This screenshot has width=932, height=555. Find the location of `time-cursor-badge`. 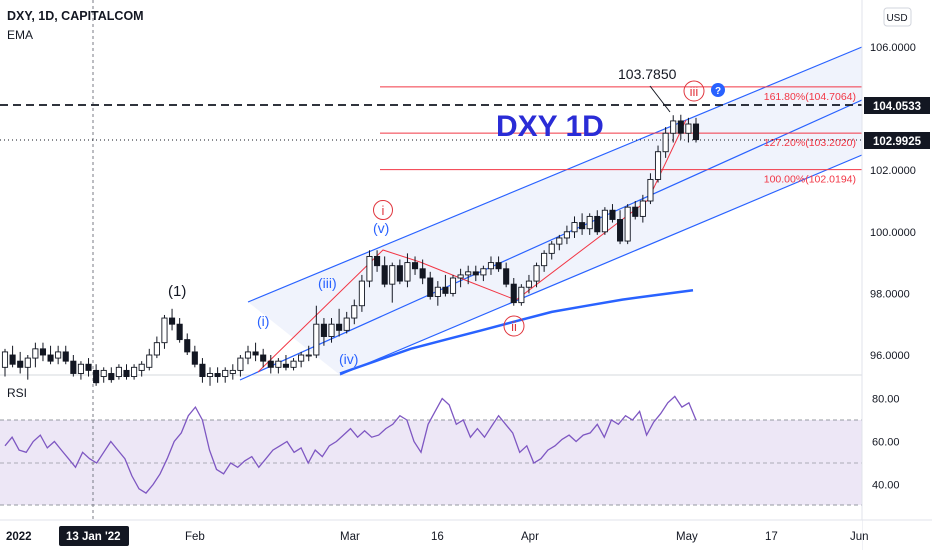

time-cursor-badge is located at coordinates (94, 536).